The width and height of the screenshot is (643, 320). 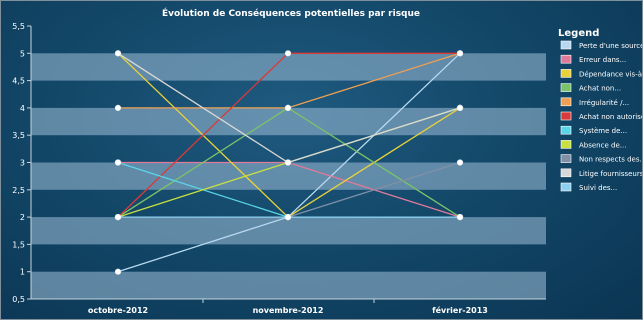 What do you see at coordinates (610, 174) in the screenshot?
I see `legend-label: Litige fournisseurs` at bounding box center [610, 174].